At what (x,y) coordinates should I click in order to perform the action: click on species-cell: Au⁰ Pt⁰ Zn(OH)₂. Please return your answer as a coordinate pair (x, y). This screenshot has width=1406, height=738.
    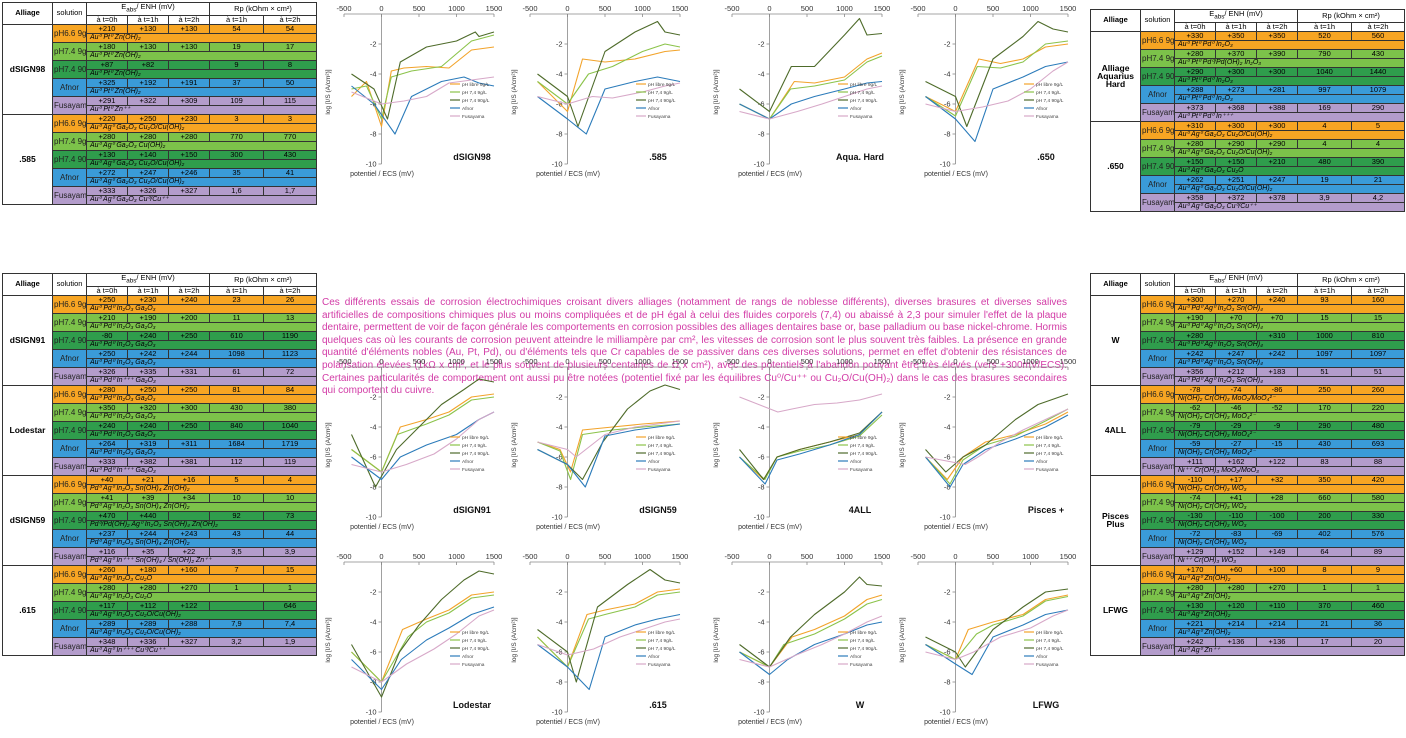
    Looking at the image, I should click on (201, 55).